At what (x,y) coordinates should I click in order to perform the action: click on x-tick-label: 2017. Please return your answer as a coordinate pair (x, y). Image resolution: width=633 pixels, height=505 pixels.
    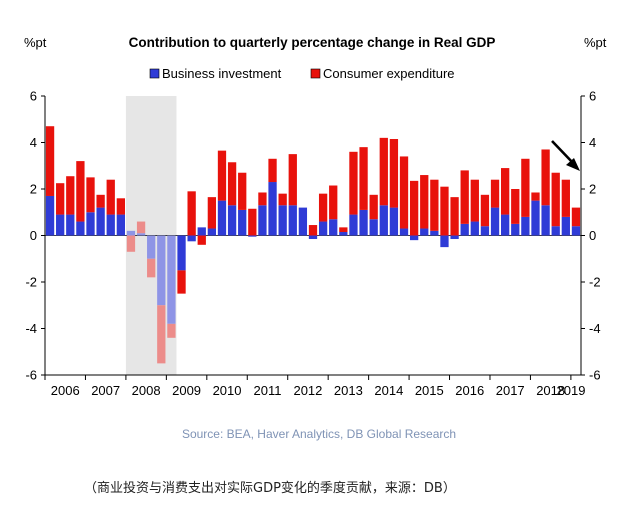
    Looking at the image, I should click on (510, 390).